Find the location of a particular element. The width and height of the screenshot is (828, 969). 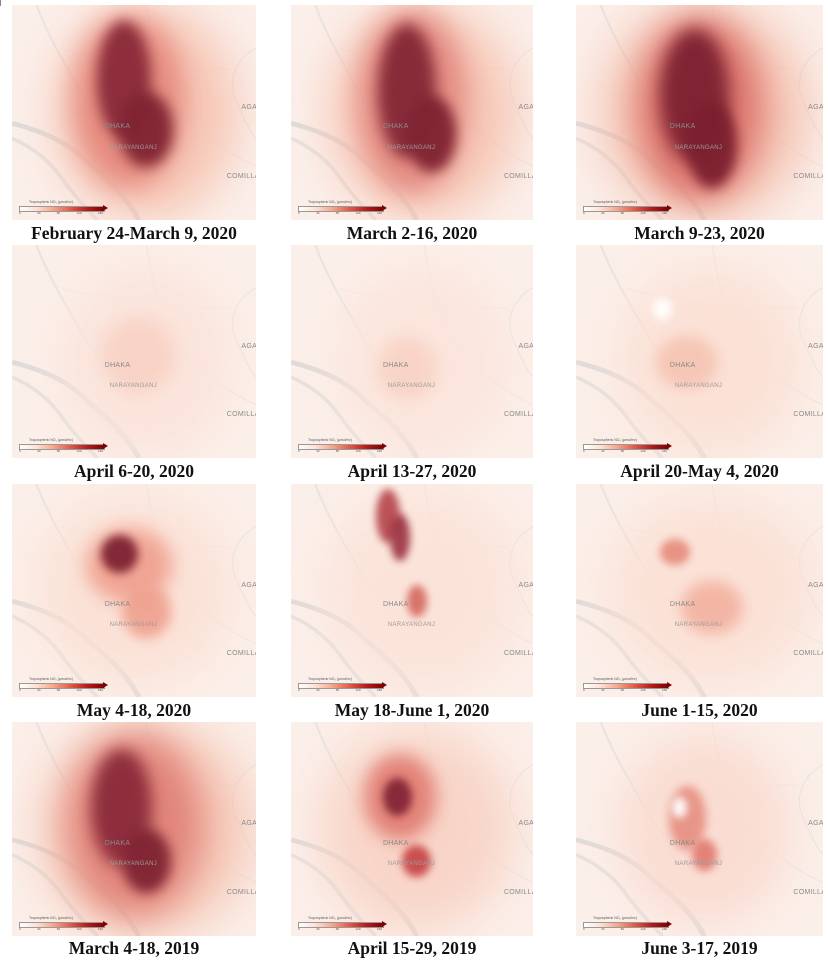

panel-caption: May 18-June 1, 2020 is located at coordinates (412, 710).